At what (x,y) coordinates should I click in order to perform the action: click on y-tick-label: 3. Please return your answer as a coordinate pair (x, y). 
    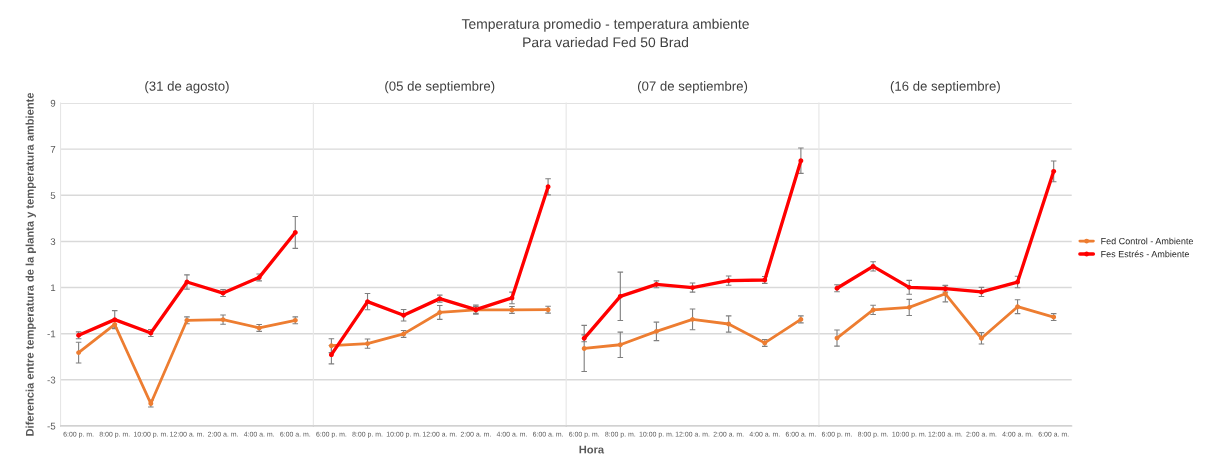
    Looking at the image, I should click on (53, 242).